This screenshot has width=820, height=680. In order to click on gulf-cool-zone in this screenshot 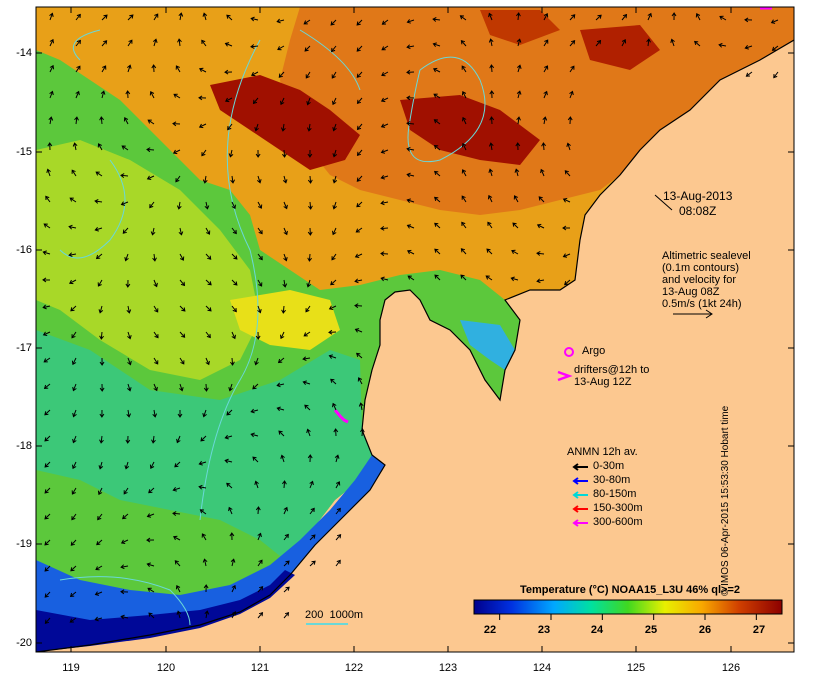, I will do `click(487, 345)`.